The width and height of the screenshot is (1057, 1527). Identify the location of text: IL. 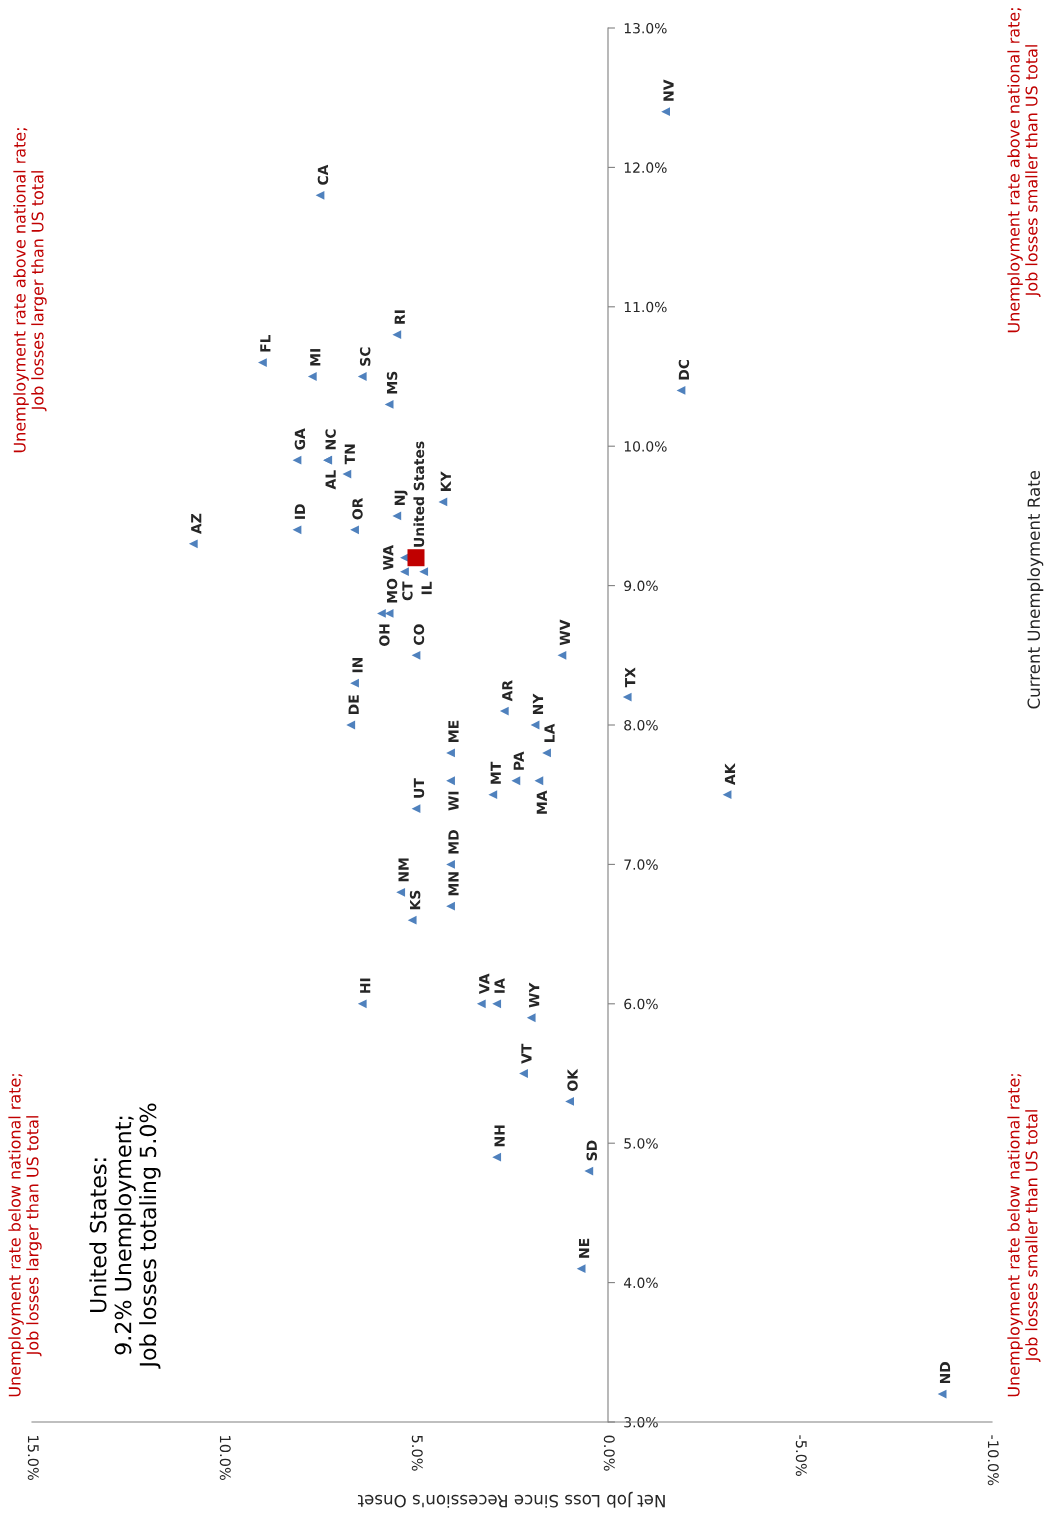
(426, 588).